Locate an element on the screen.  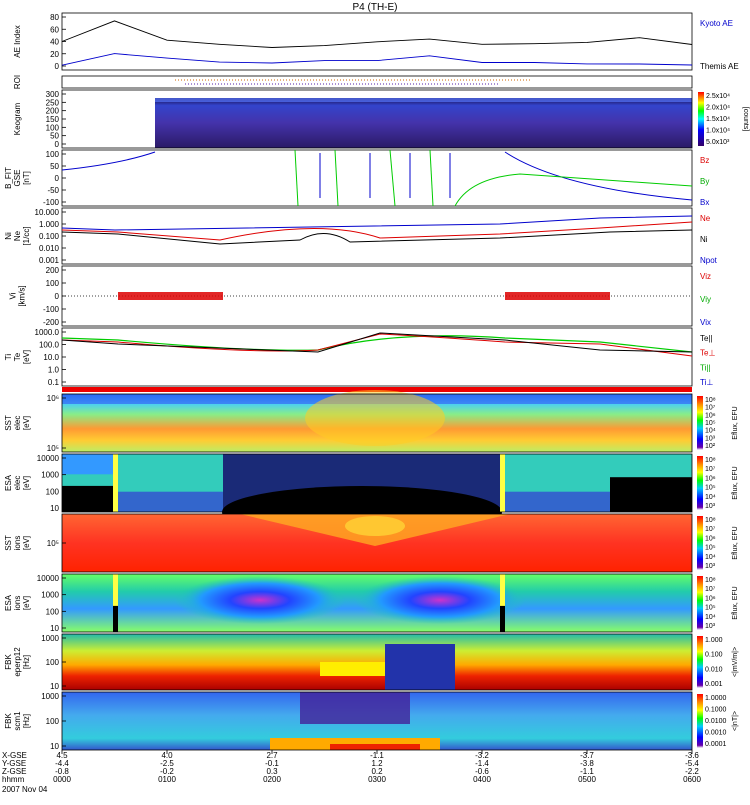
legend-label: Te⊥ is located at coordinates (707, 353).